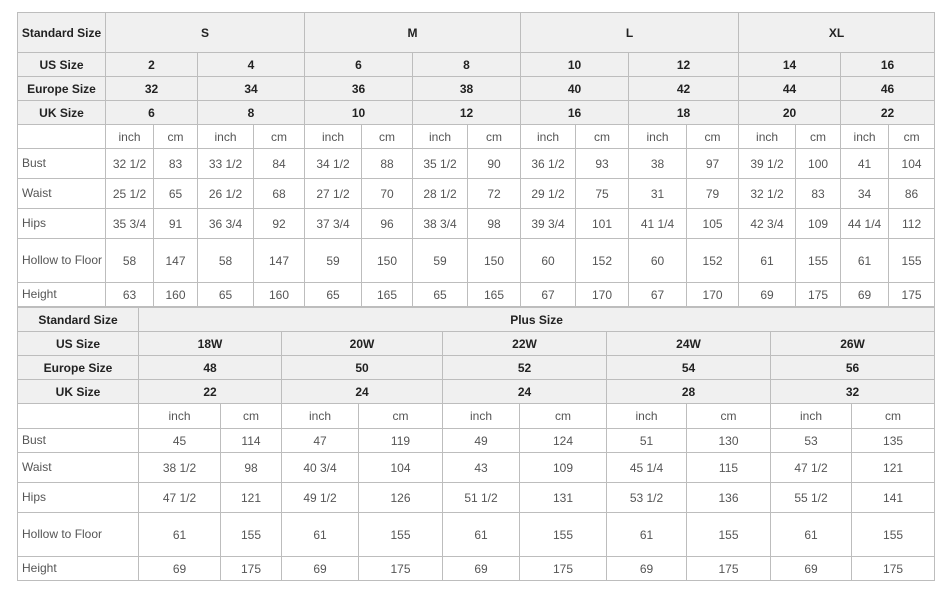 This screenshot has width=952, height=599. I want to click on measurement-value: 88, so click(387, 163).